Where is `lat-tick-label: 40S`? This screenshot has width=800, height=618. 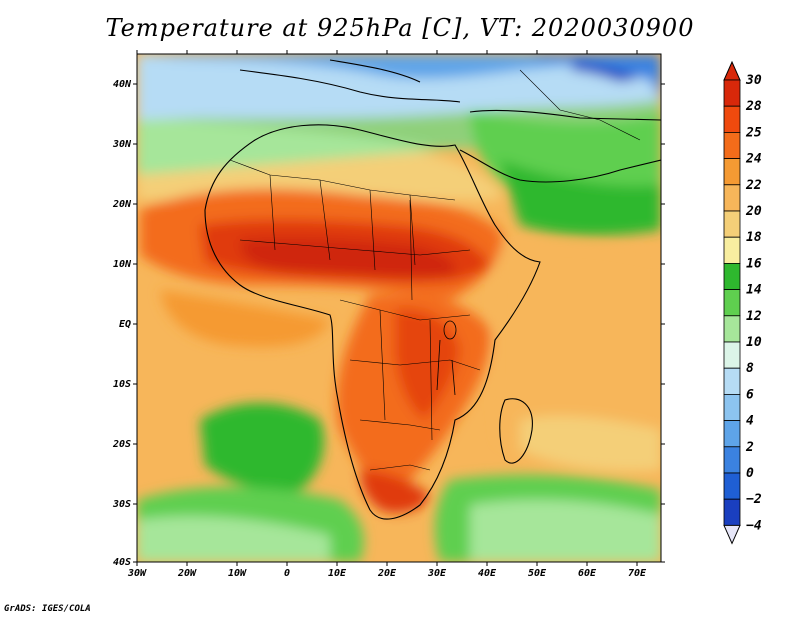
lat-tick-label: 40S is located at coordinates (122, 562).